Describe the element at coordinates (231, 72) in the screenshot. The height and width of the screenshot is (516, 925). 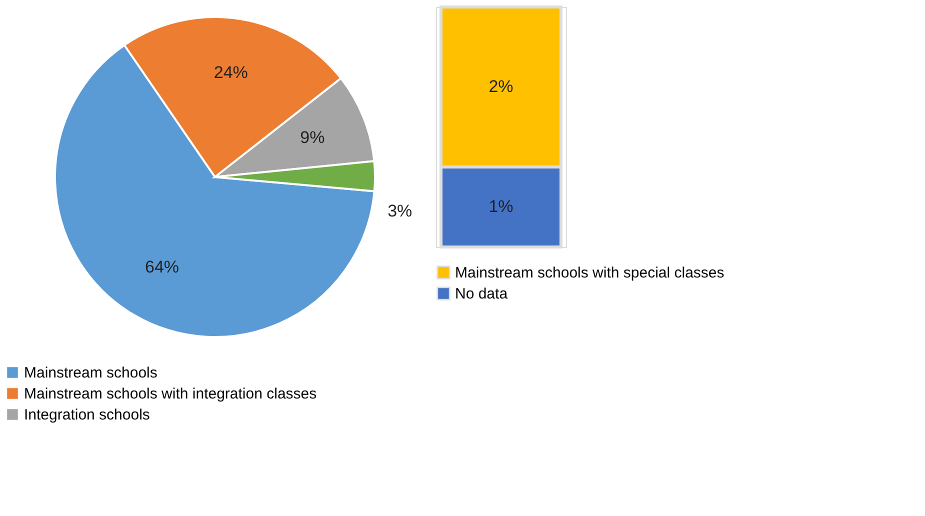
I see `data-label: 24%` at that location.